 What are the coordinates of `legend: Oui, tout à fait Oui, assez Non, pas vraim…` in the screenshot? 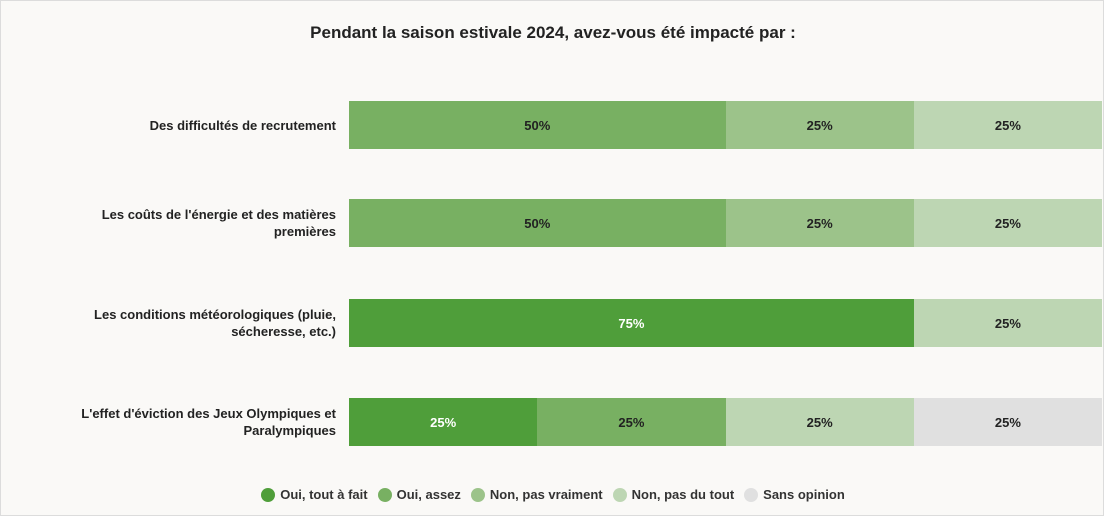 It's located at (553, 494).